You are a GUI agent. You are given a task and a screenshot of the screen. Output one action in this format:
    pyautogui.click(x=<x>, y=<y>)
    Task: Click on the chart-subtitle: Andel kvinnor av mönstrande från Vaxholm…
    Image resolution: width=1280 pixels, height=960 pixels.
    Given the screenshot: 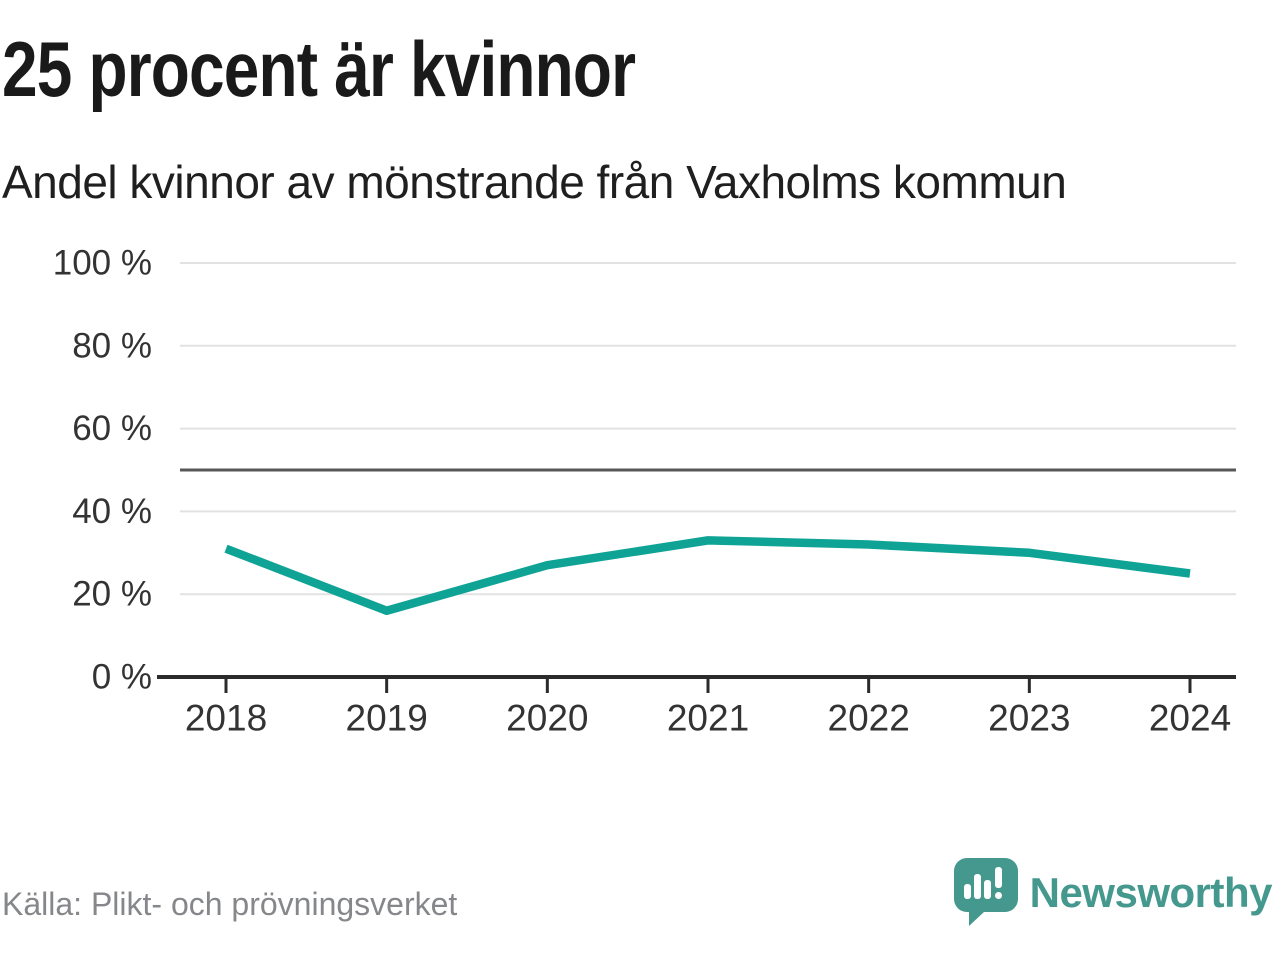 What is the action you would take?
    pyautogui.click(x=534, y=182)
    